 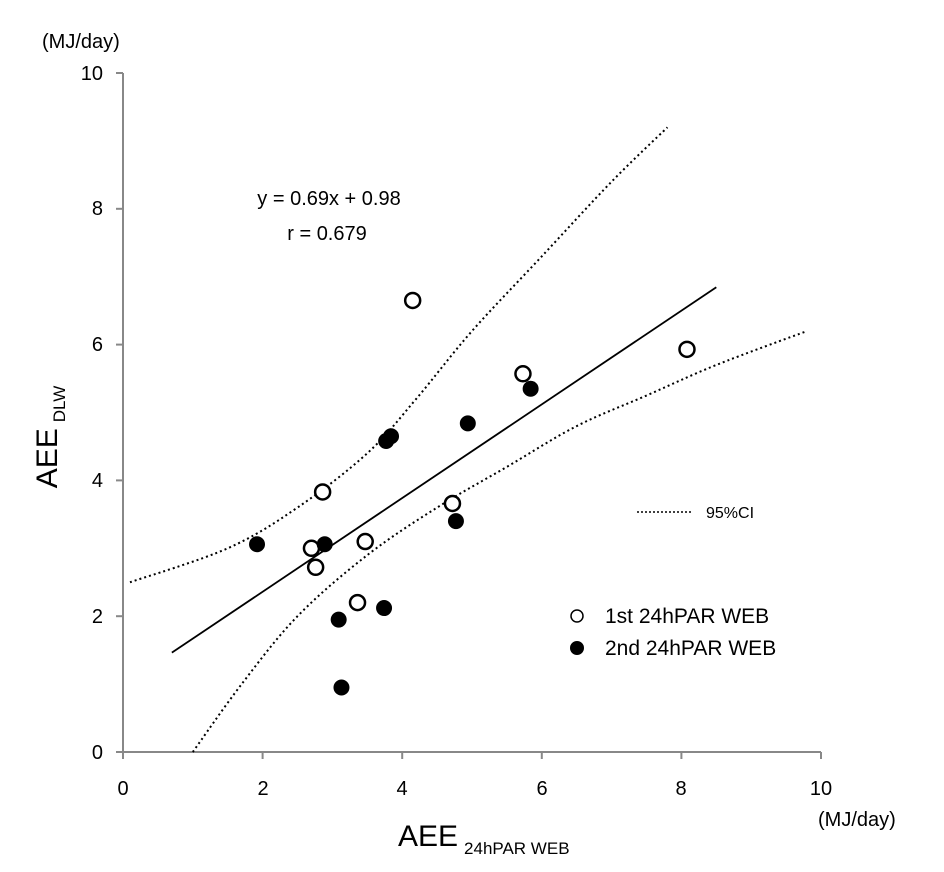 I want to click on x-axis-title-main: AEE, so click(x=428, y=836).